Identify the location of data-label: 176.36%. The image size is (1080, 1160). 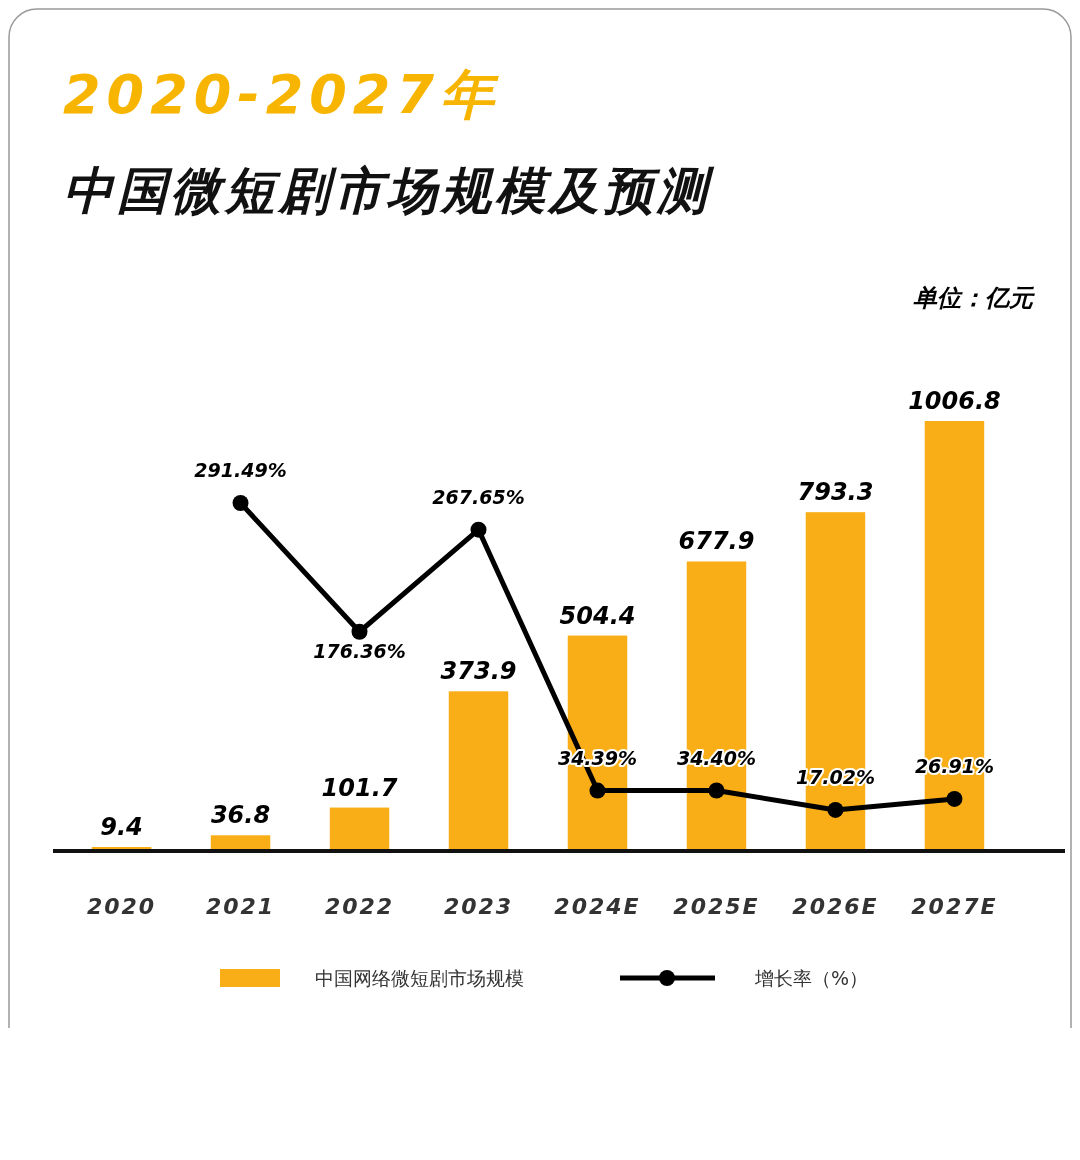
(359, 650).